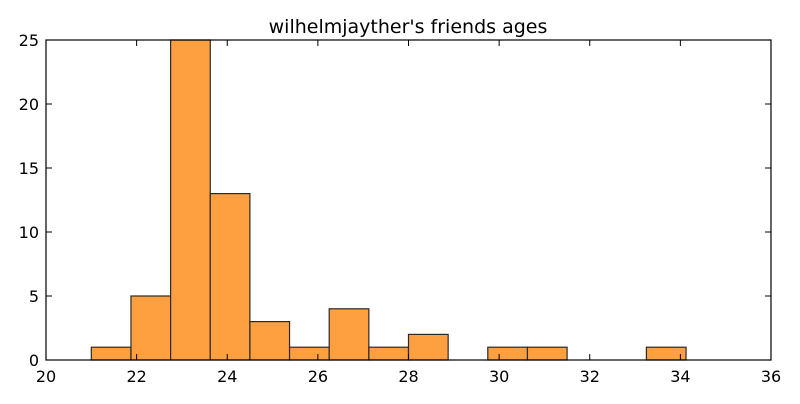  What do you see at coordinates (499, 376) in the screenshot?
I see `x-tick-label: 30` at bounding box center [499, 376].